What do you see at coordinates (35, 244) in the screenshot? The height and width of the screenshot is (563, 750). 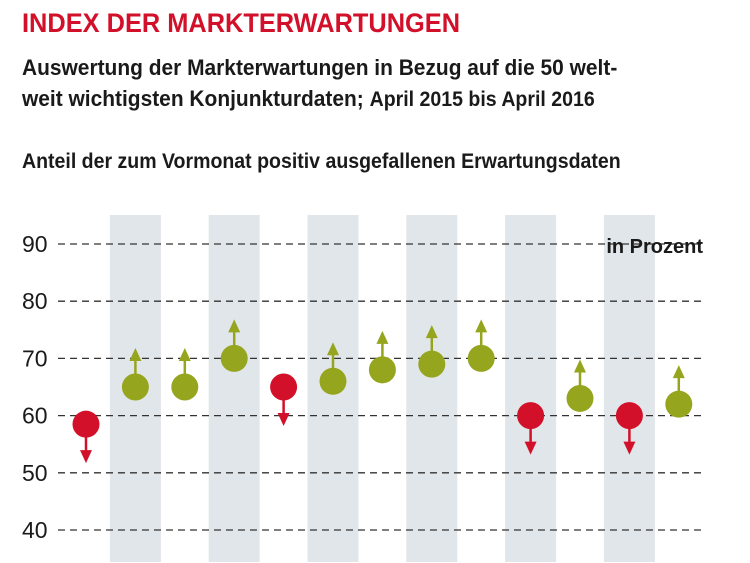 I see `y-tick-label: 90` at bounding box center [35, 244].